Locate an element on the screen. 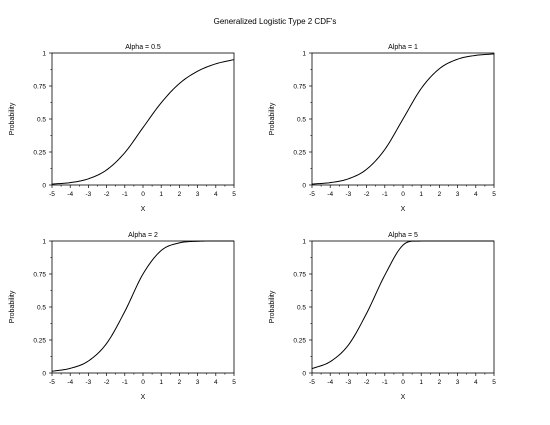 The height and width of the screenshot is (425, 550). panel-title: Alpha = 1 is located at coordinates (403, 47).